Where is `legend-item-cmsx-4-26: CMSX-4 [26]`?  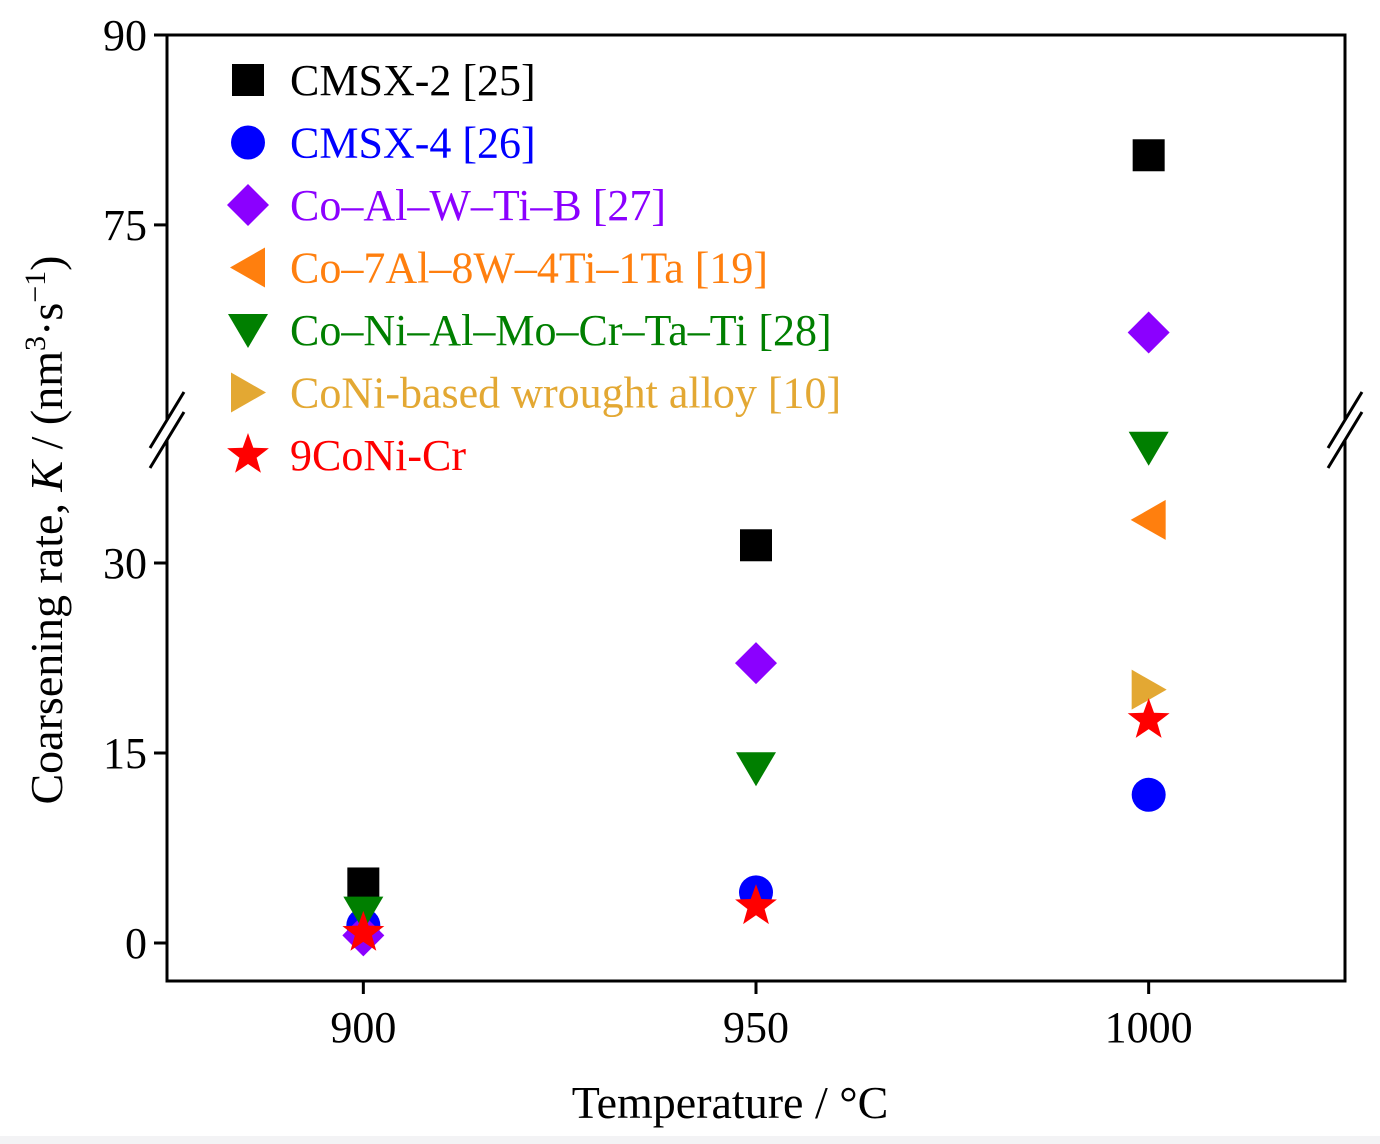
legend-item-cmsx-4-26: CMSX-4 [26] is located at coordinates (383, 143).